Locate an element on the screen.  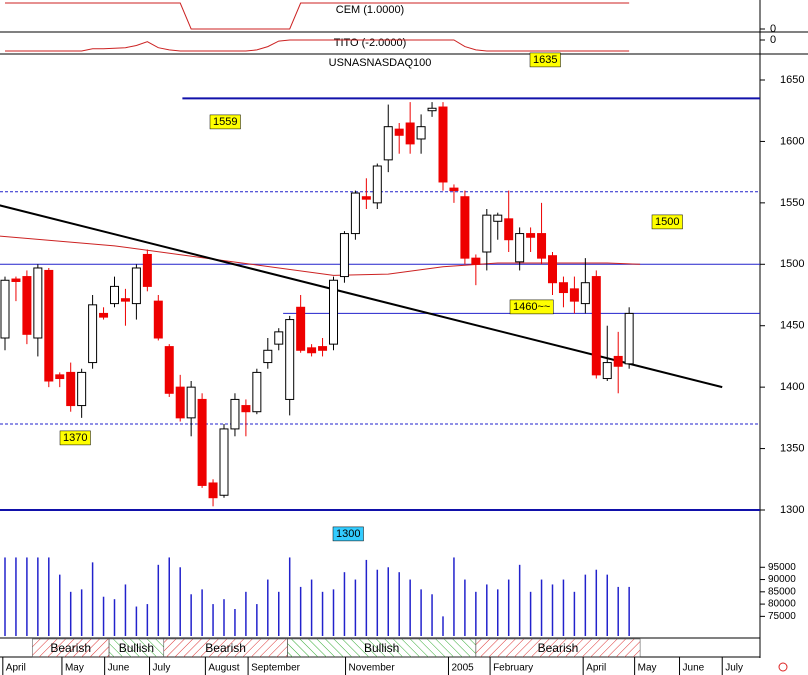
level-label: 1460~~ is located at coordinates (531, 307).